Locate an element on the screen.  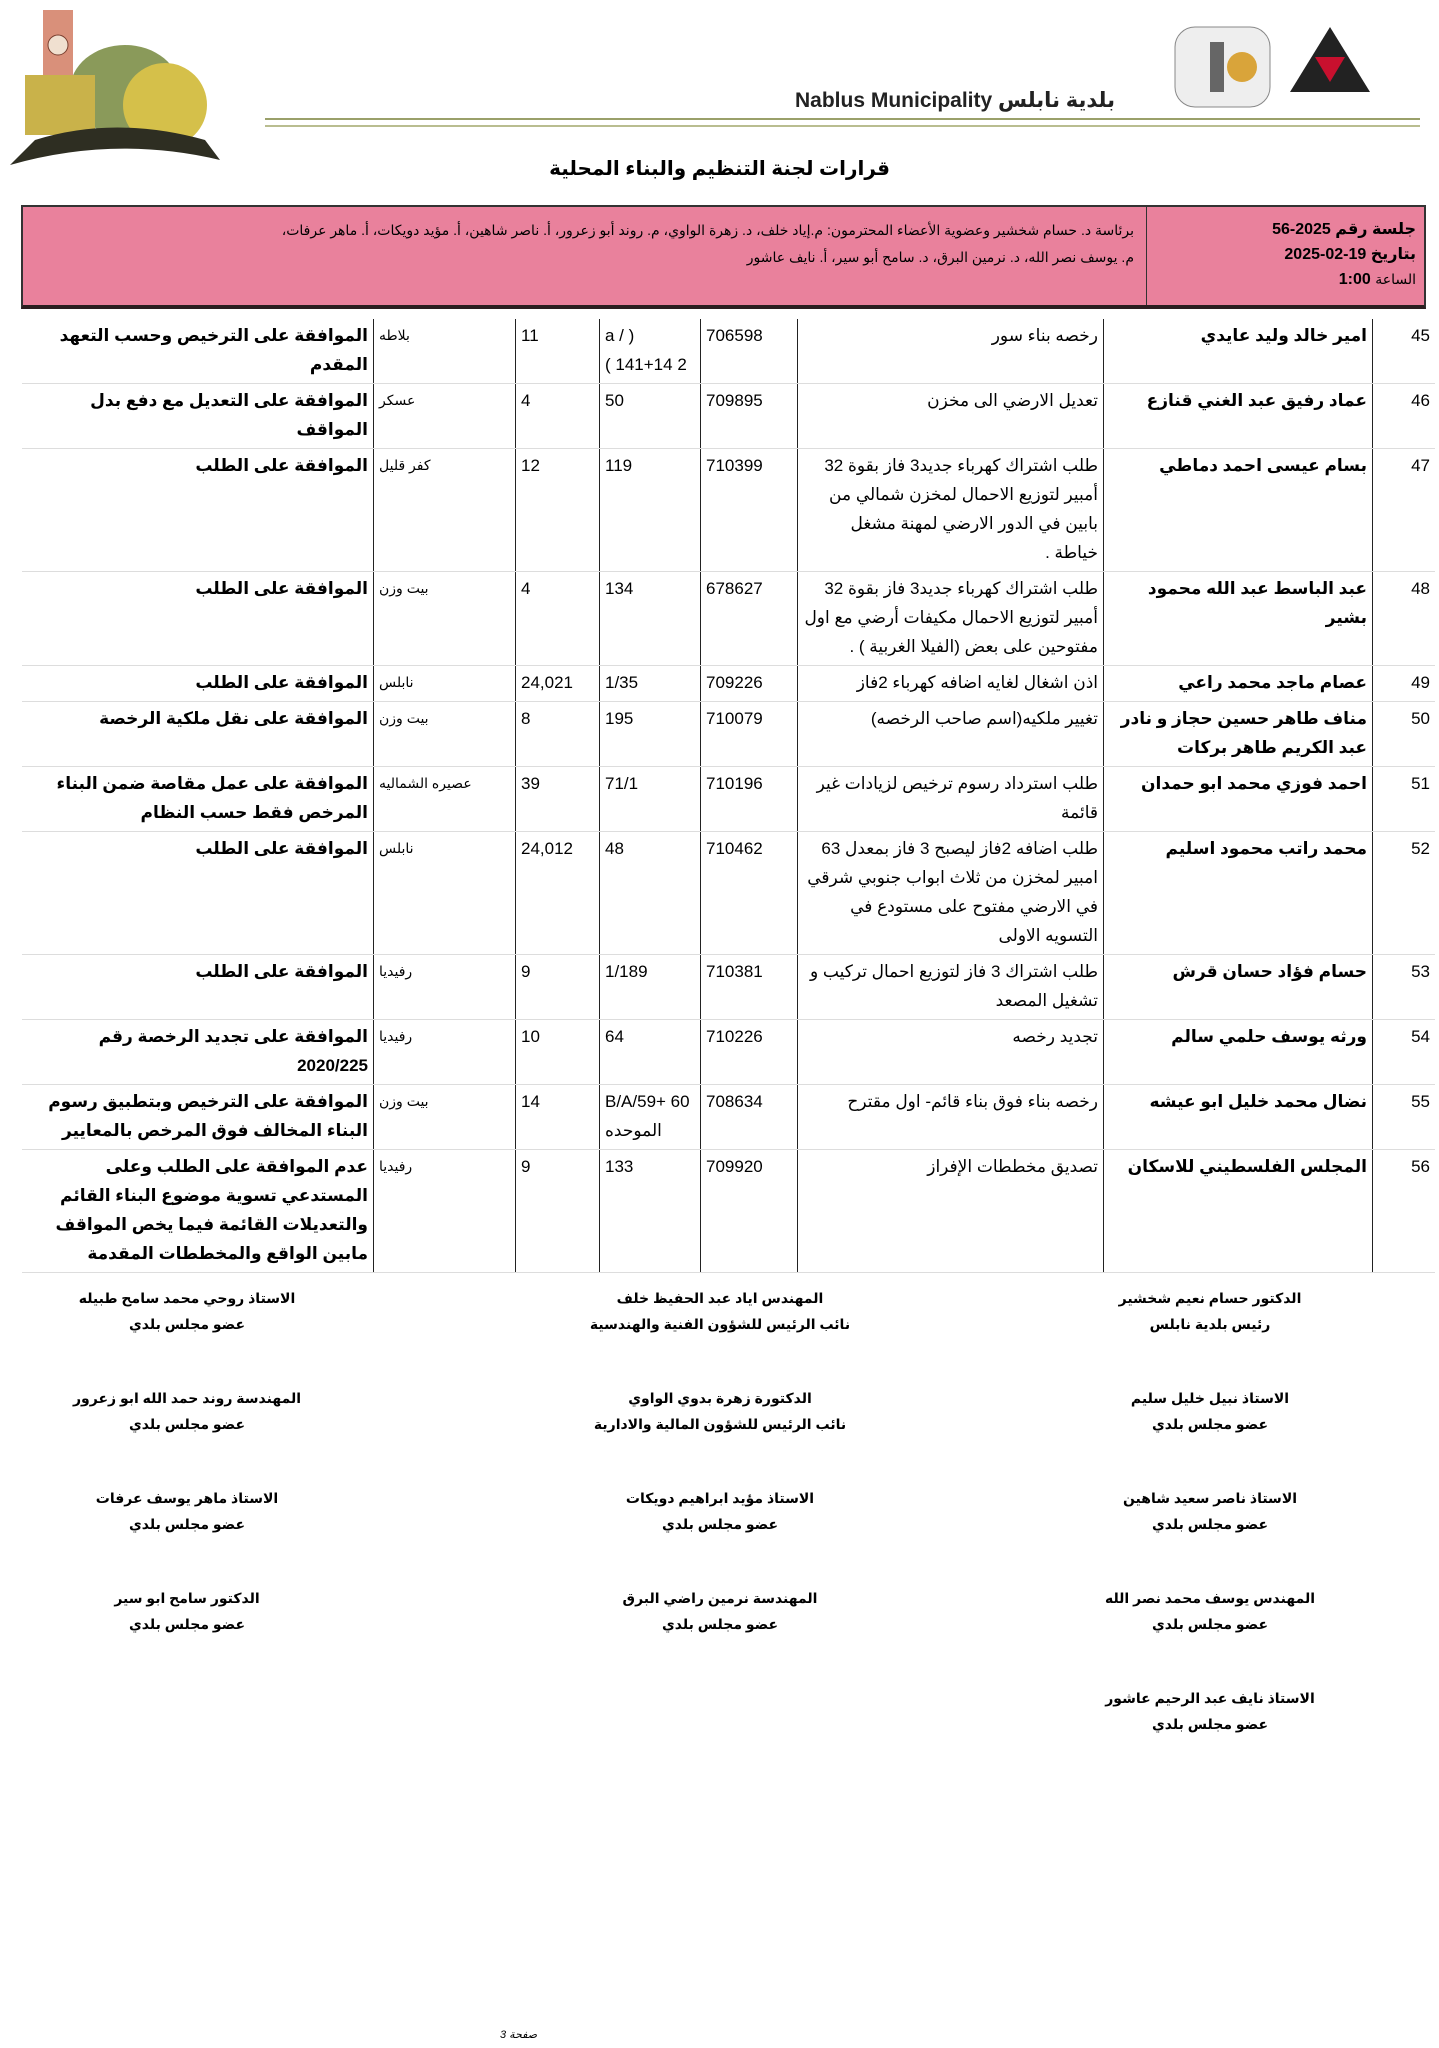
request-description: رخصه بناء فوق بناء قائم- اول مقترح is located at coordinates (950, 1117).